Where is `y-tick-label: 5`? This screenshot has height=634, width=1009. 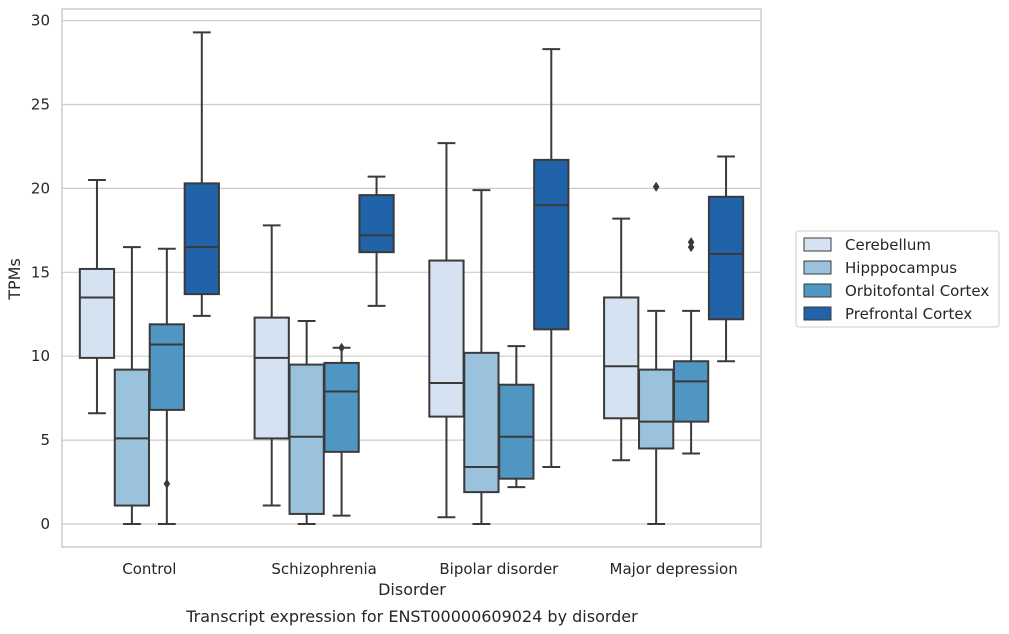 y-tick-label: 5 is located at coordinates (45, 440).